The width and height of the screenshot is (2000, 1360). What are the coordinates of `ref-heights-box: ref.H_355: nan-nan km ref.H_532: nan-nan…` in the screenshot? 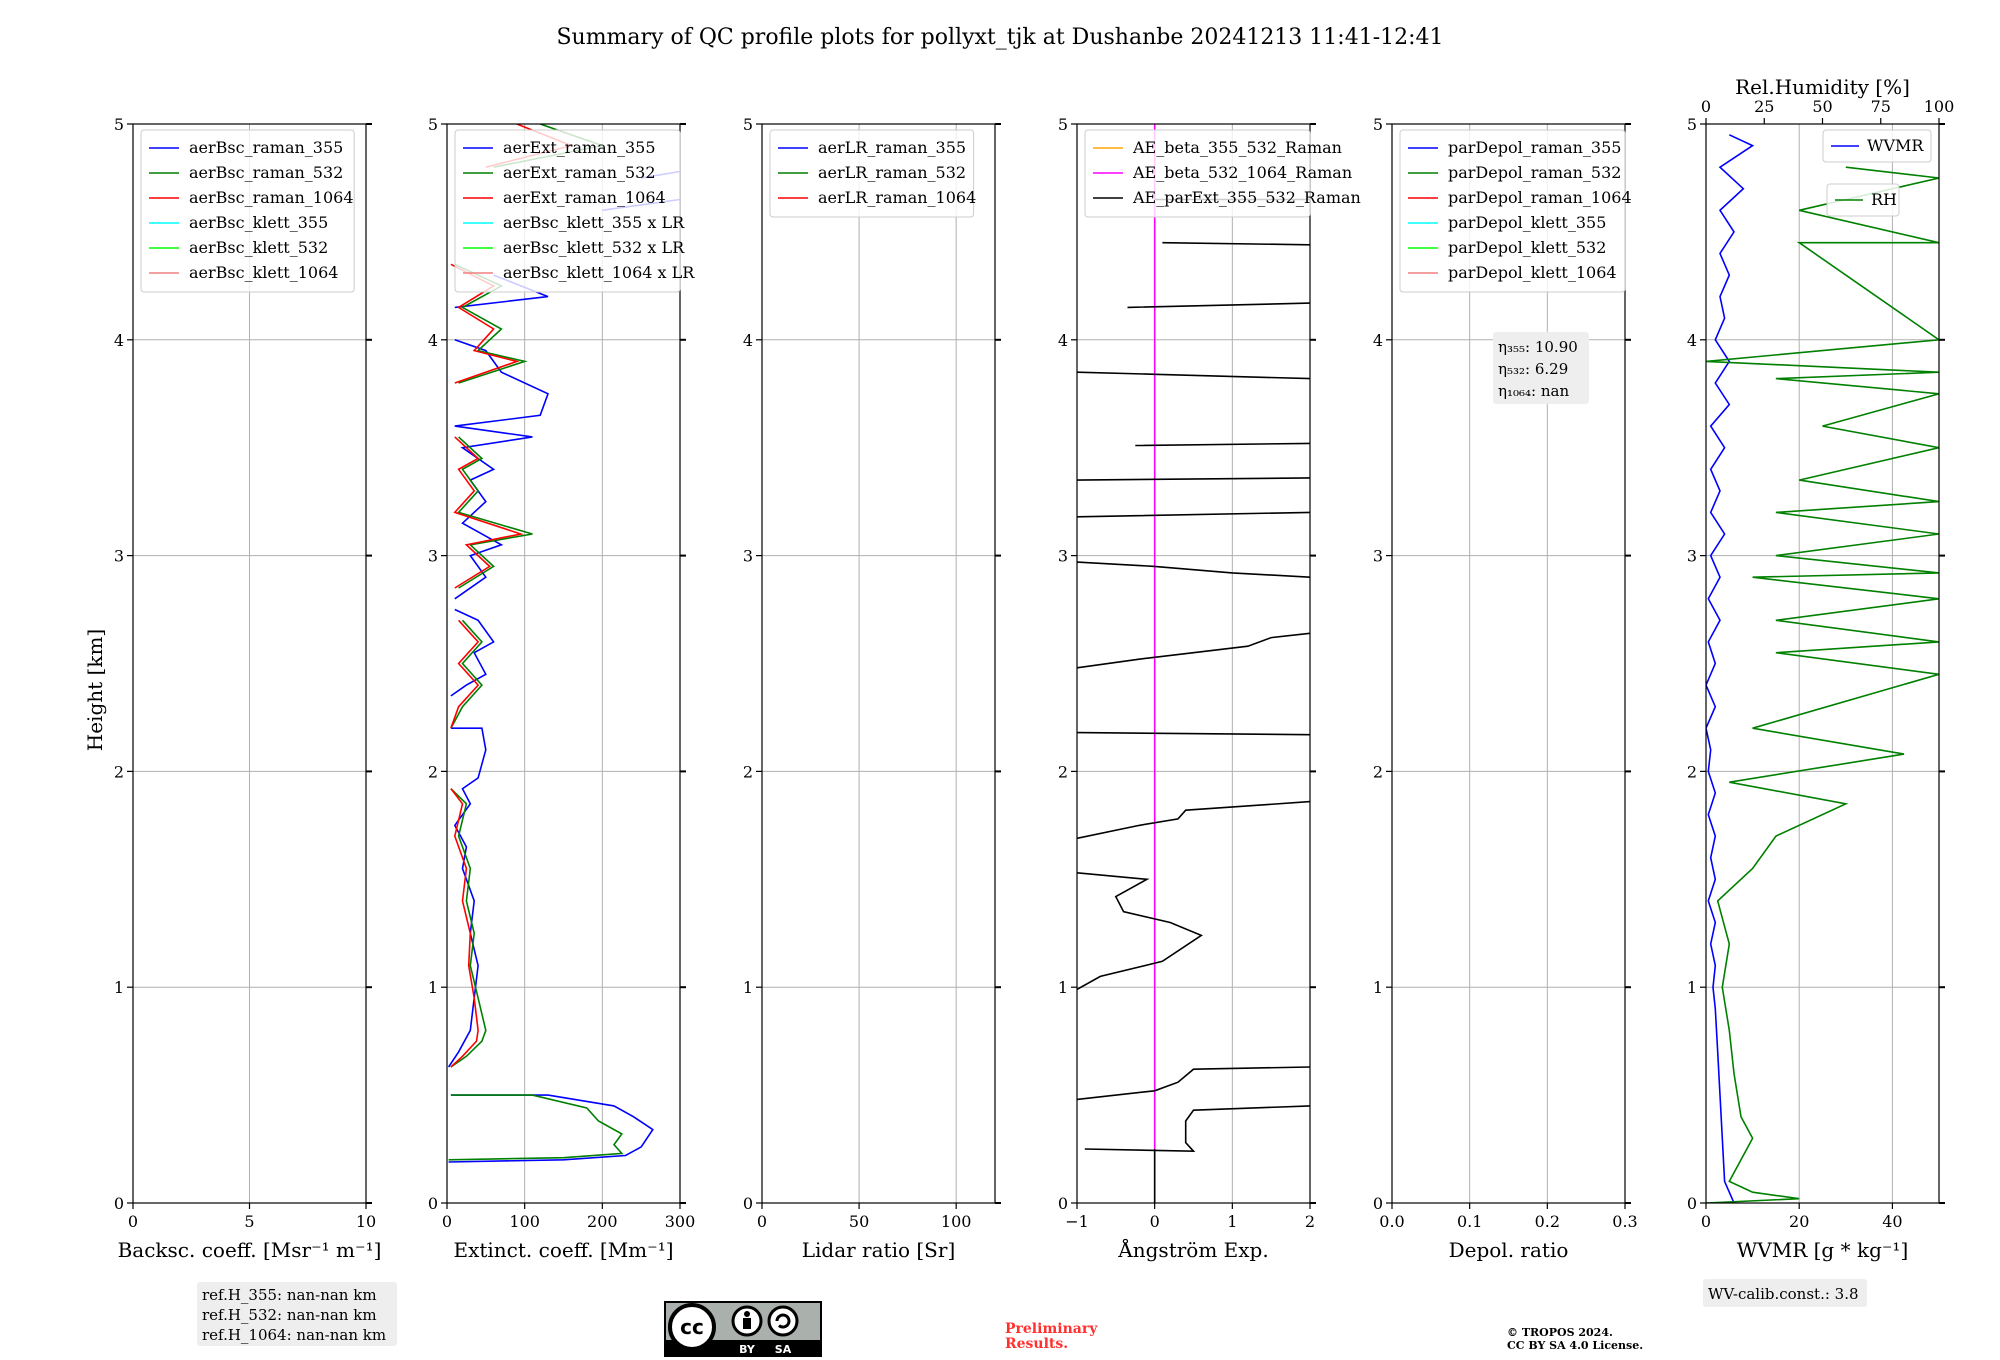 It's located at (297, 1314).